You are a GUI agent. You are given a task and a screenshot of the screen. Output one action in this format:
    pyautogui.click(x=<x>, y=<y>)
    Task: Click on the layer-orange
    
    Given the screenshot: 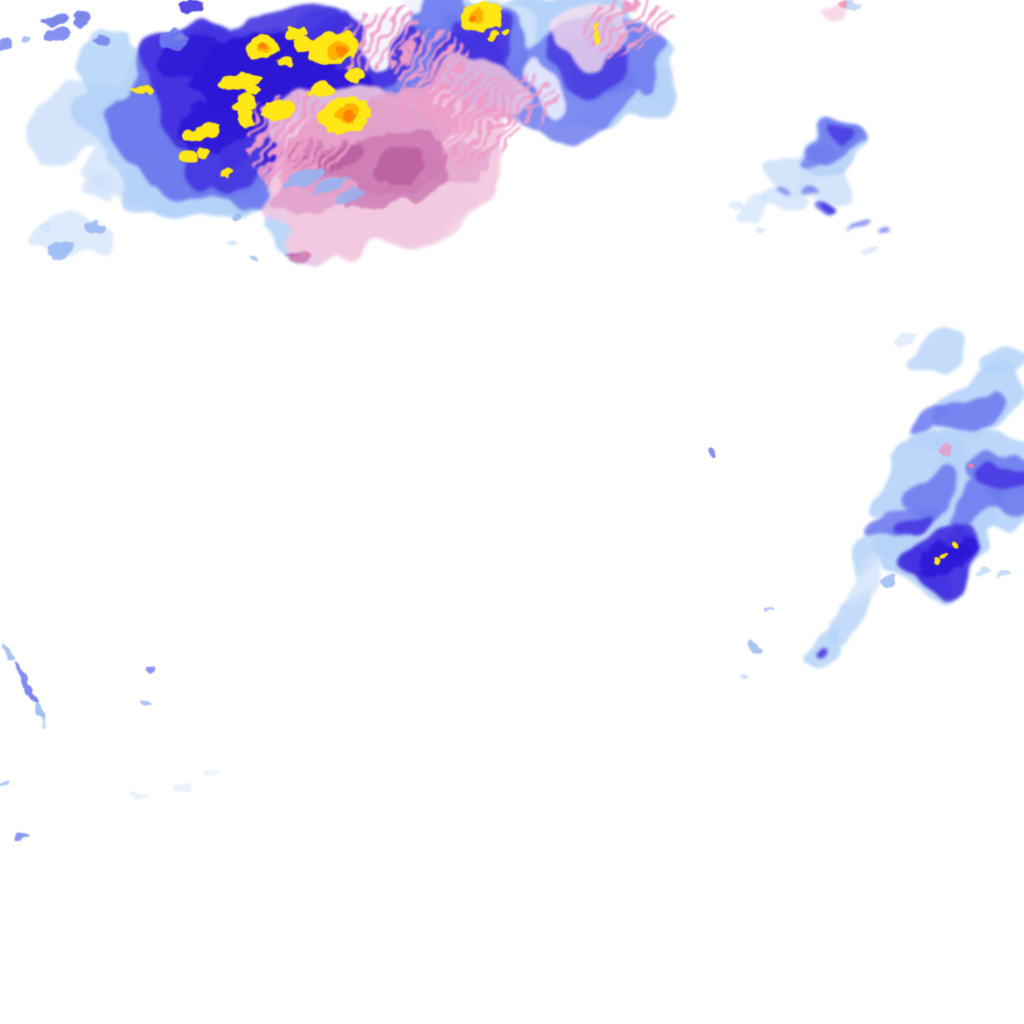 What is the action you would take?
    pyautogui.click(x=367, y=67)
    